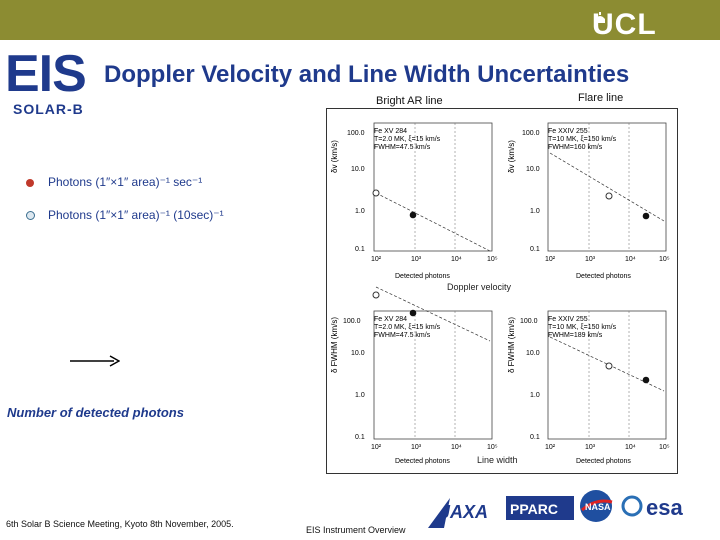 The height and width of the screenshot is (540, 720). Describe the element at coordinates (464, 512) in the screenshot. I see `svg-text: JAXA` at that location.